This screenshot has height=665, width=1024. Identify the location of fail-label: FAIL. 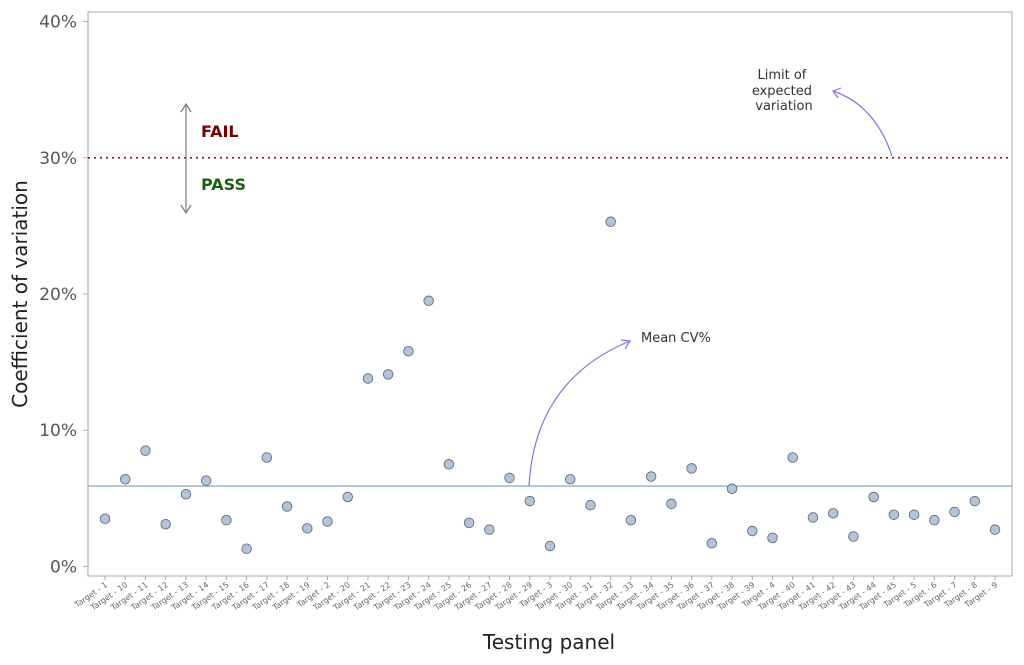
(220, 131).